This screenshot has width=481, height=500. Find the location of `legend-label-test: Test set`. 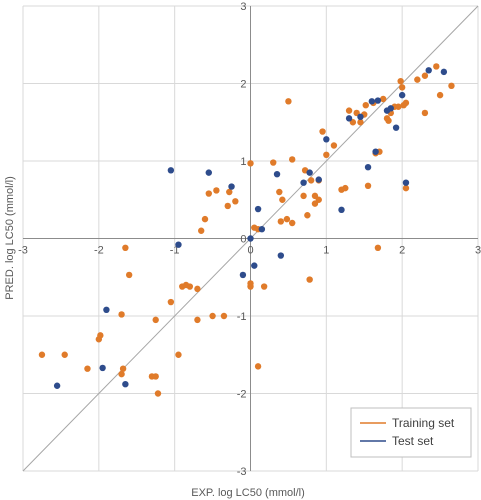

legend-label-test: Test set is located at coordinates (413, 441).